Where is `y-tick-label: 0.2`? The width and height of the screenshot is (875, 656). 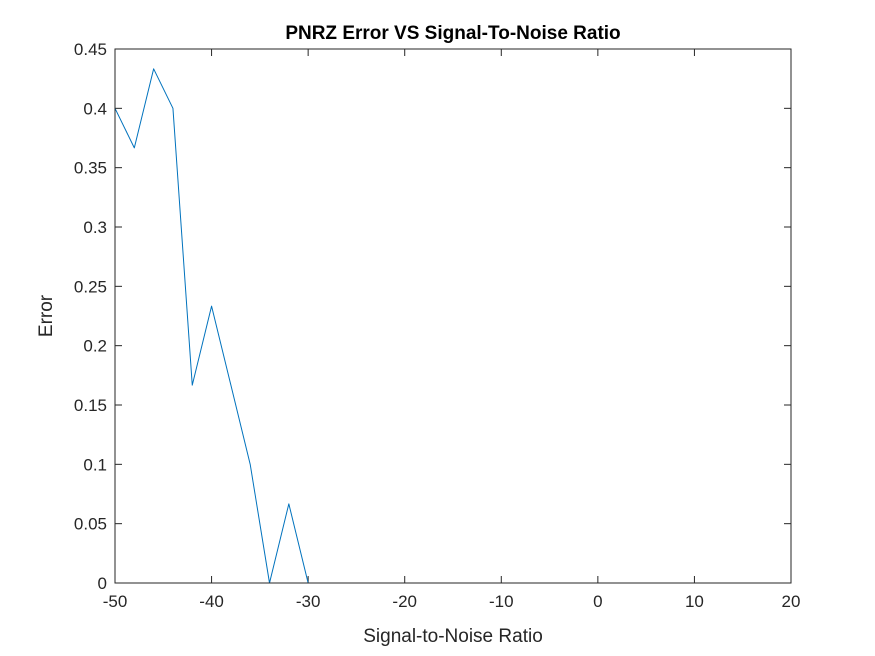 y-tick-label: 0.2 is located at coordinates (95, 346).